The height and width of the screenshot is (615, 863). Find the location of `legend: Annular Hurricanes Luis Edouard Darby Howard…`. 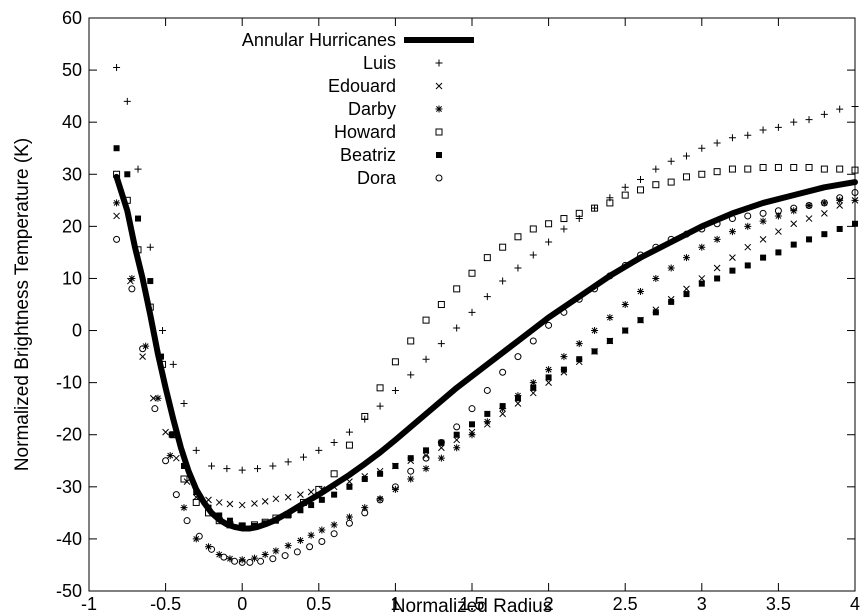

legend: Annular Hurricanes Luis Edouard Darby Howard… is located at coordinates (358, 109).